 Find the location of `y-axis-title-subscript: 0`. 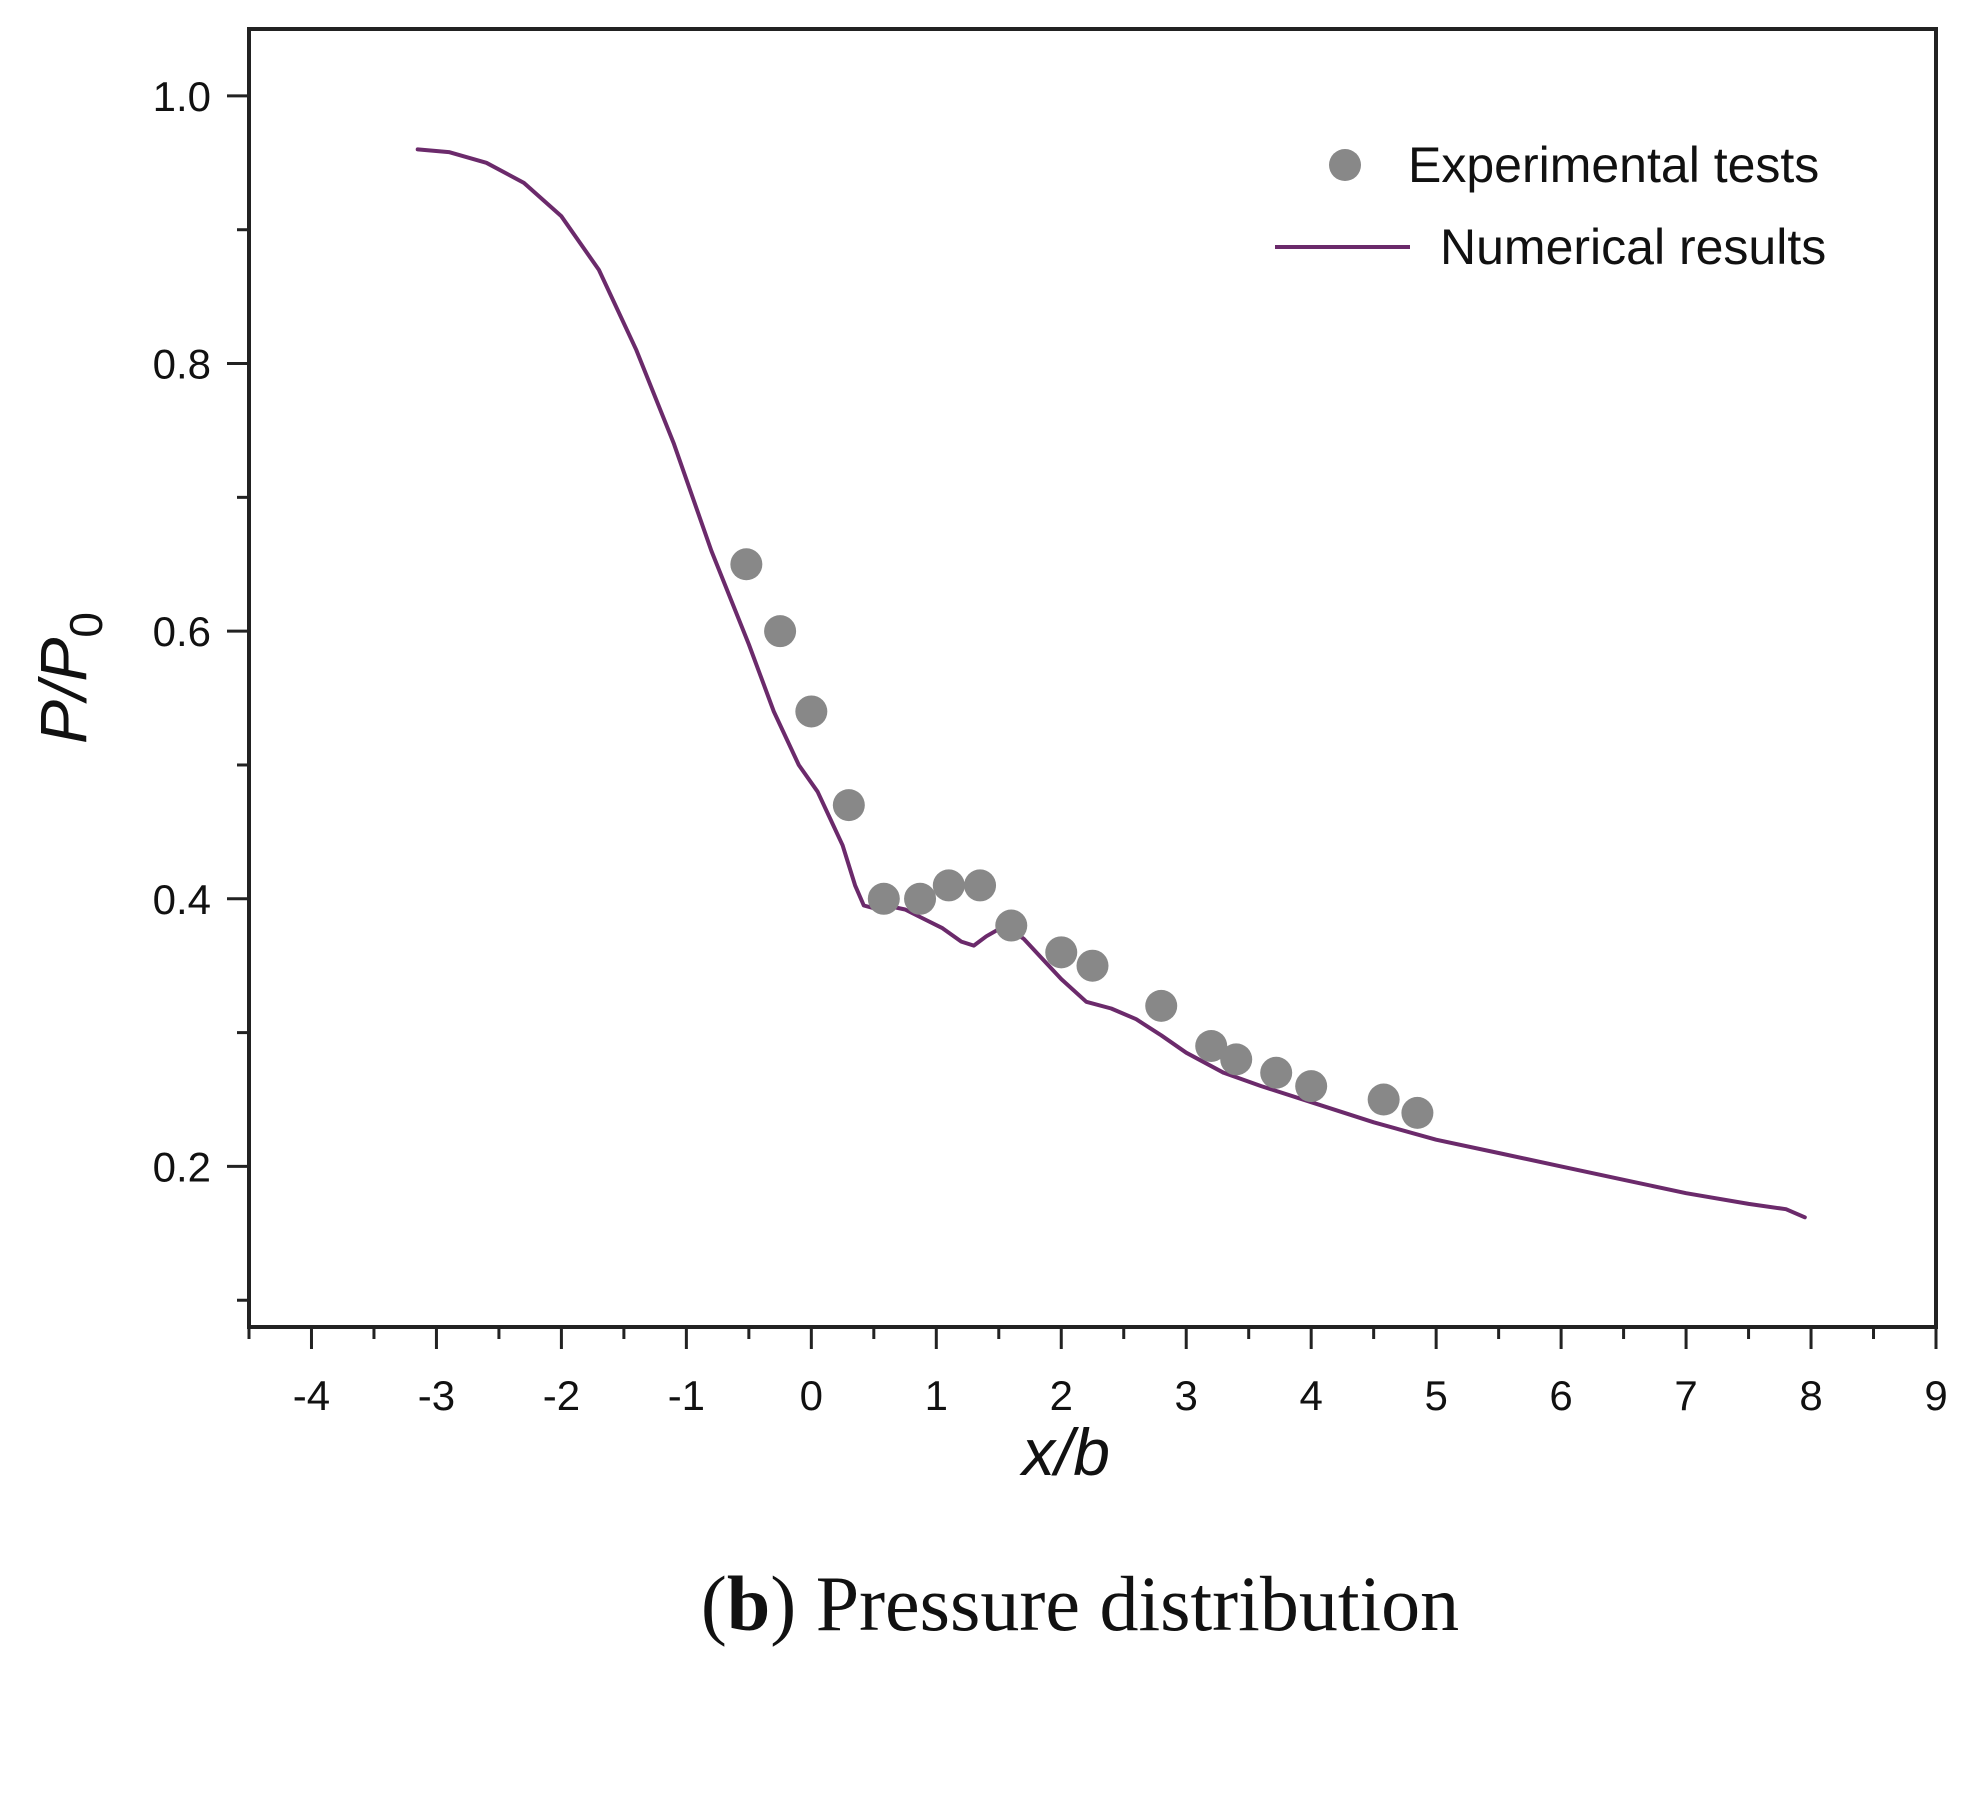

y-axis-title-subscript: 0 is located at coordinates (86, 625).